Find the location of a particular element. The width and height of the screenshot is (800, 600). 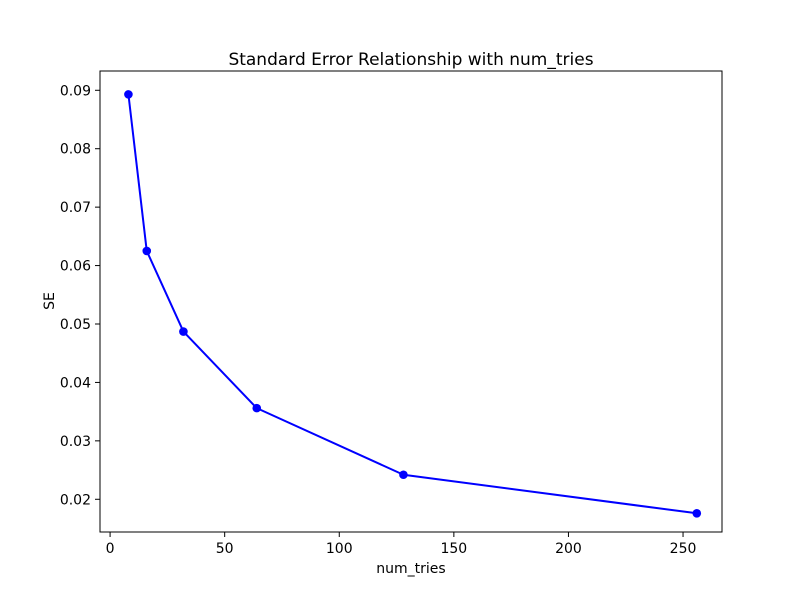

y-tick-label: 0.05 is located at coordinates (75, 325).